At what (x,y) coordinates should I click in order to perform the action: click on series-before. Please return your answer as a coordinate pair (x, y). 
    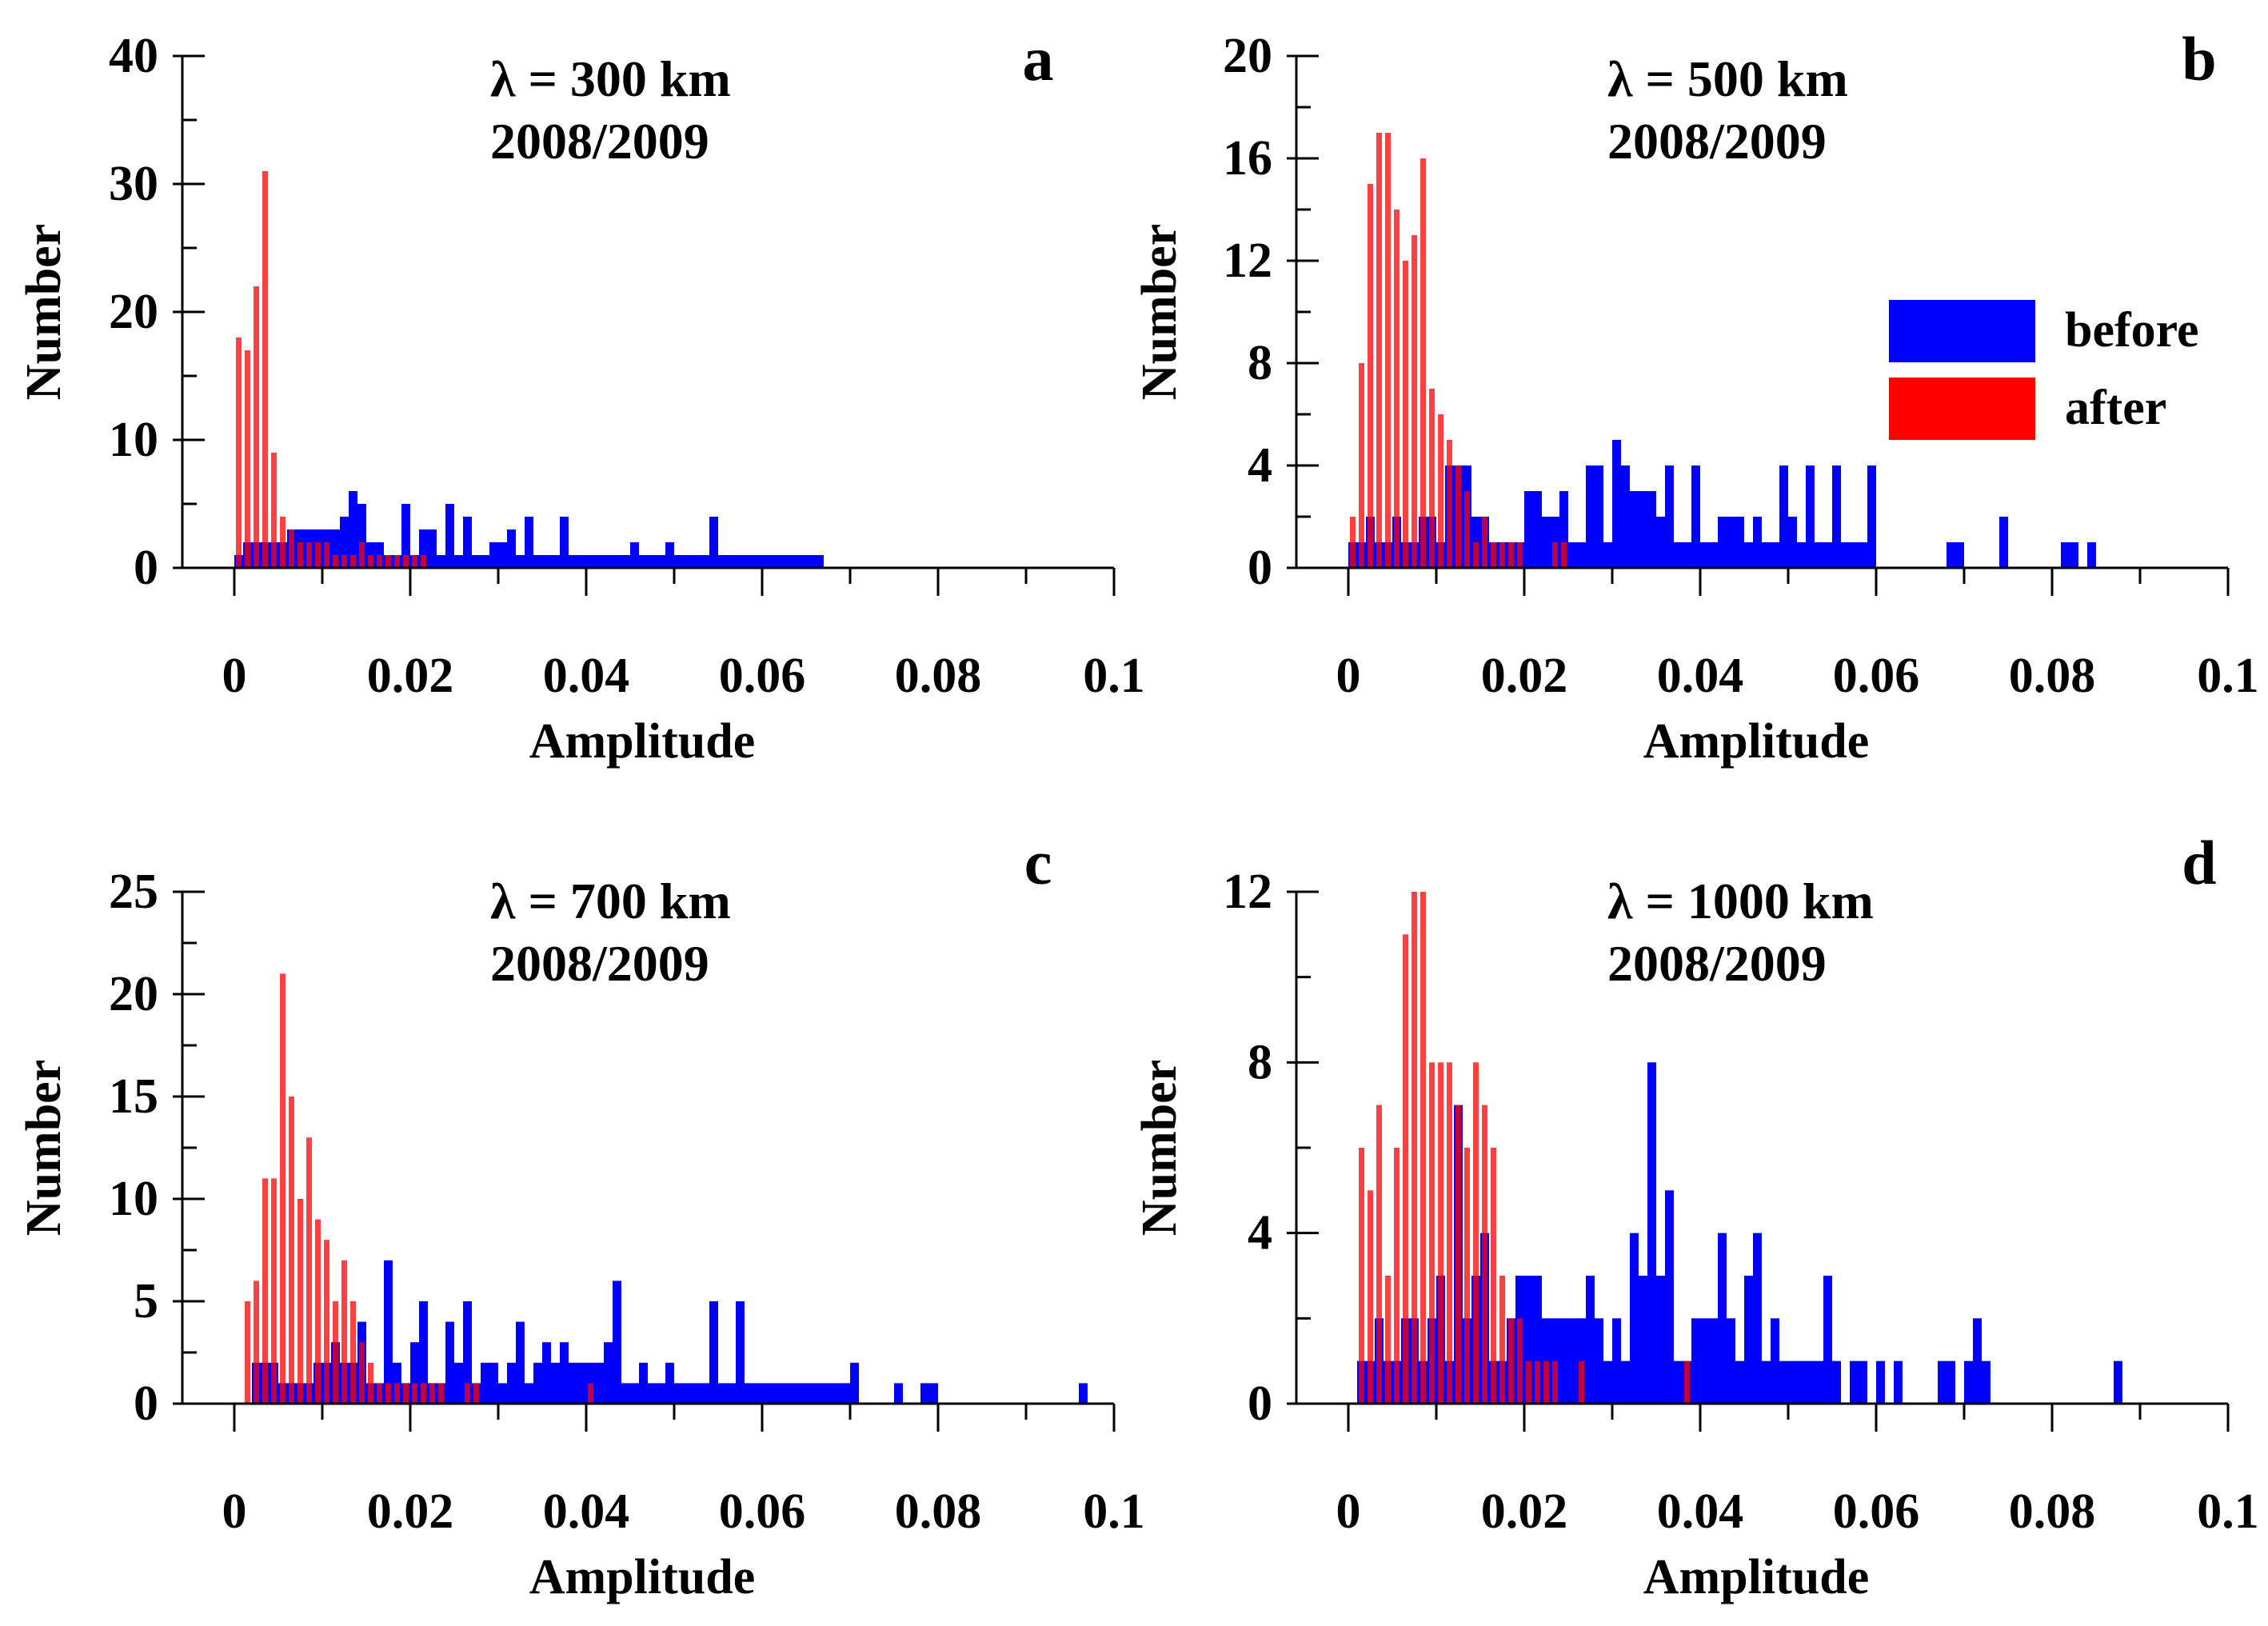
    Looking at the image, I should click on (670, 1332).